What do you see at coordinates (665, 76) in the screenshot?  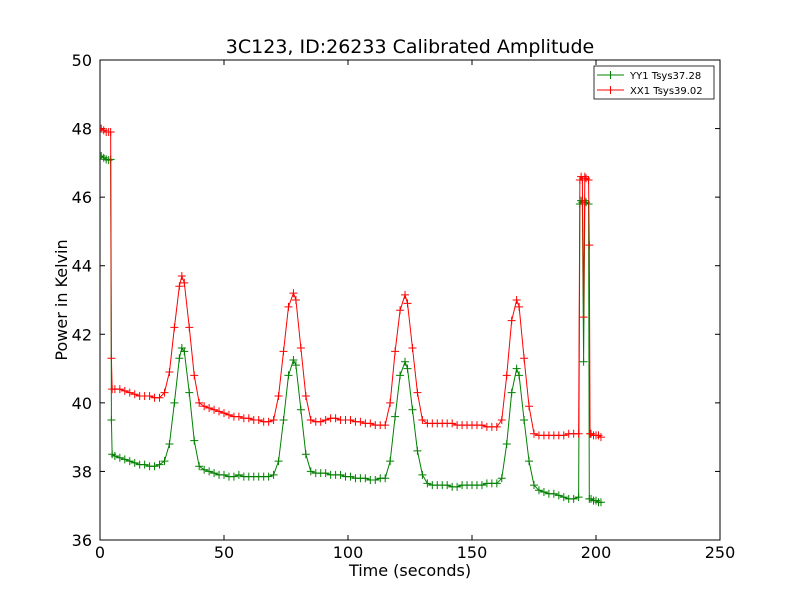 I see `legend-label: YY1 Tsys37.28` at bounding box center [665, 76].